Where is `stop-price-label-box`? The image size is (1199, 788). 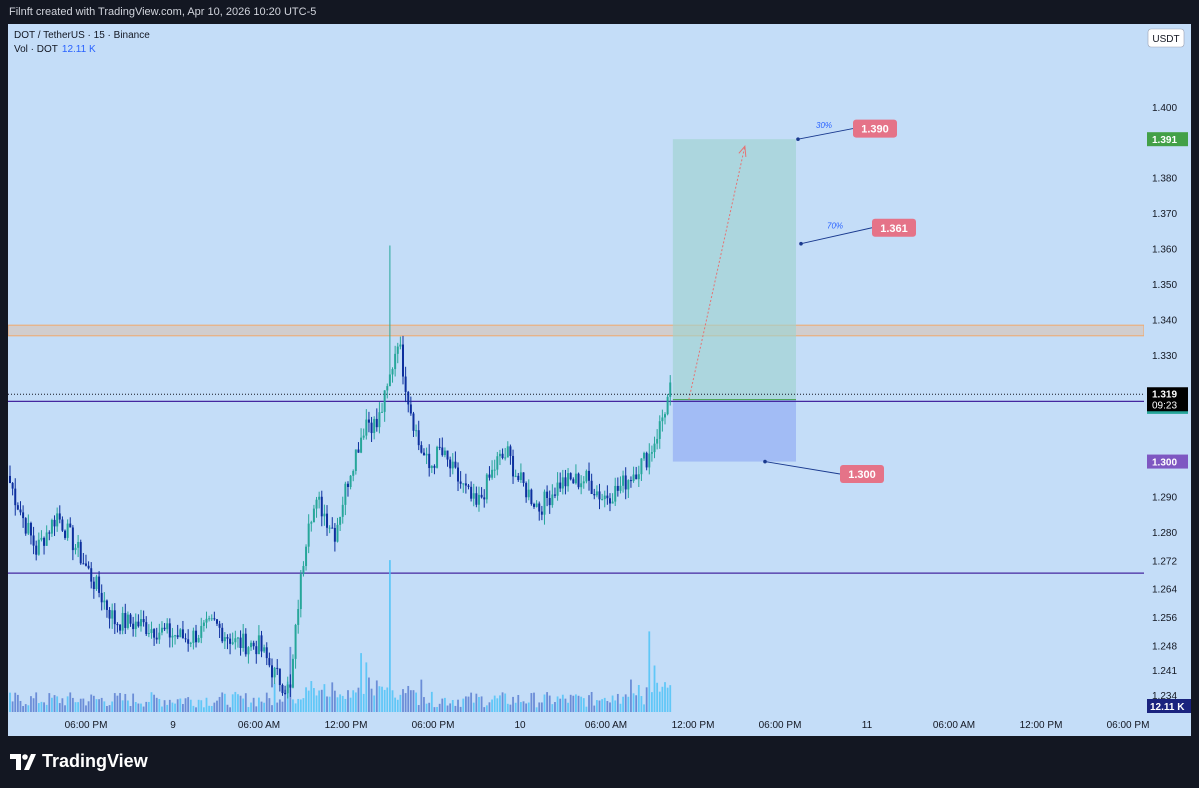
stop-price-label-box is located at coordinates (1167, 461).